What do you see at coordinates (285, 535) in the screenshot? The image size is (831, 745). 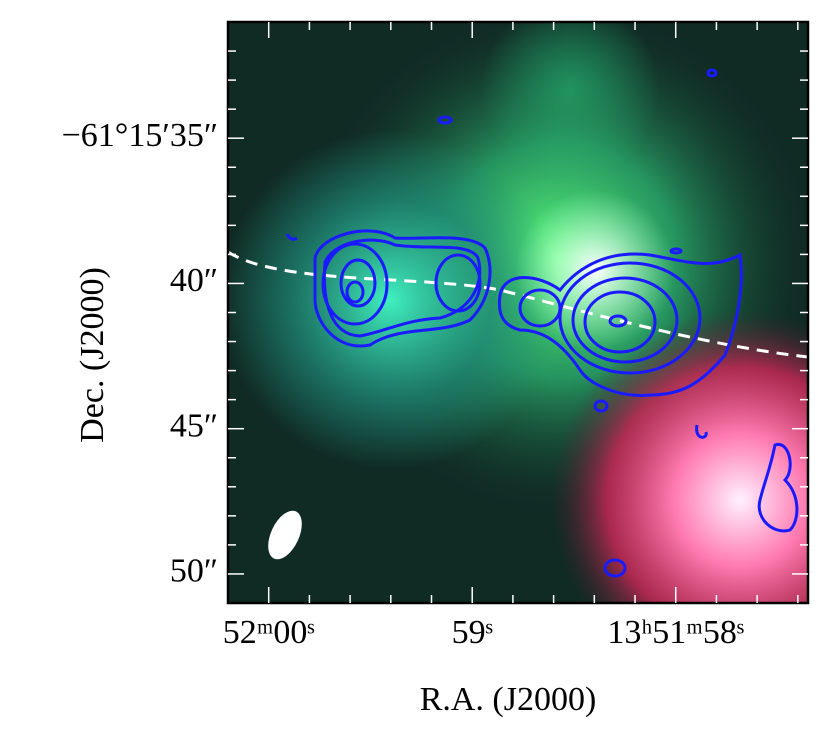 I see `beam` at bounding box center [285, 535].